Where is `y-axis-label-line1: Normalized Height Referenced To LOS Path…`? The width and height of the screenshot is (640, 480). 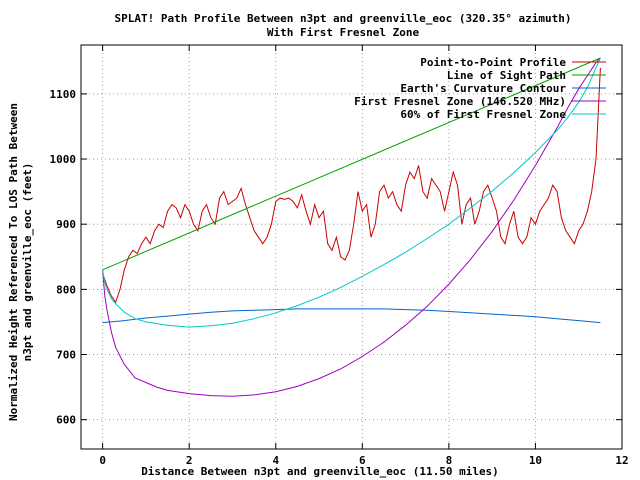 y-axis-label-line1: Normalized Height Referenced To LOS Path… is located at coordinates (13, 262).